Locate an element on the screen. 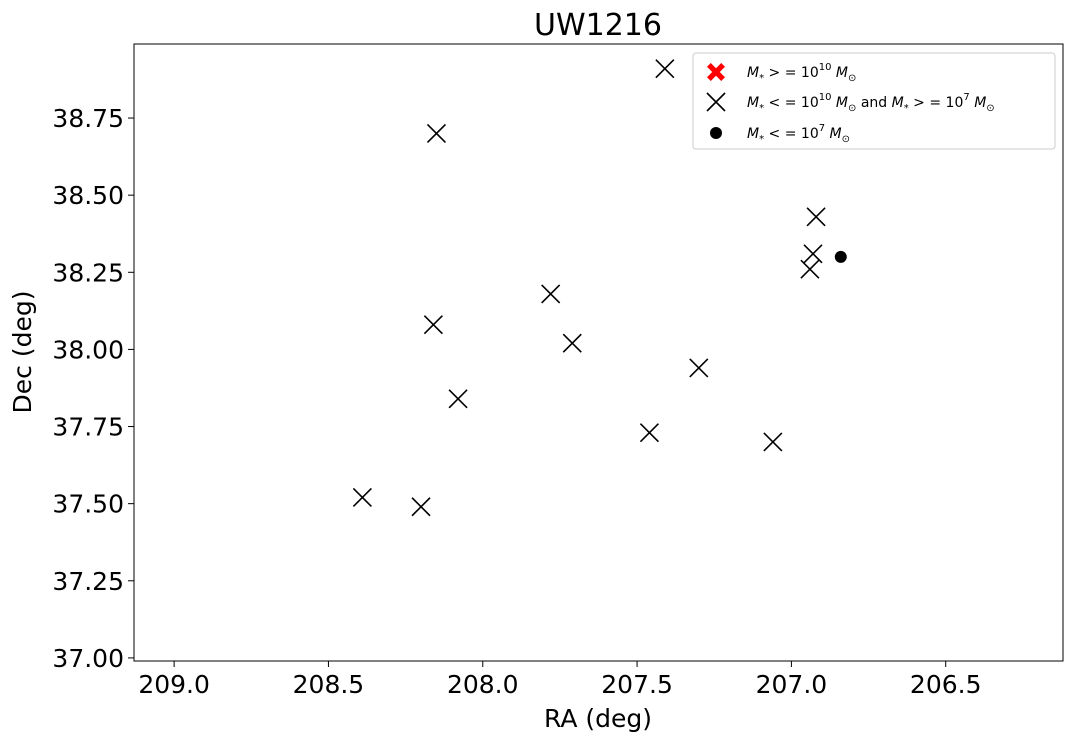 The height and width of the screenshot is (741, 1073). legend-label: M* > = 1010 M⊙ is located at coordinates (801, 73).